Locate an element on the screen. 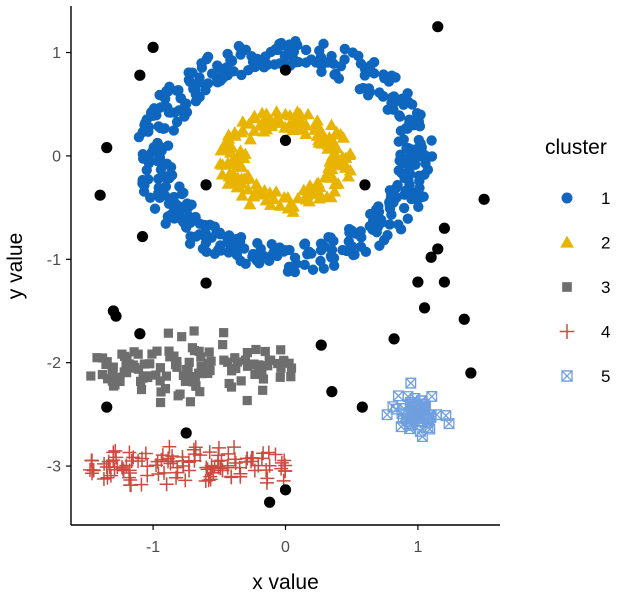  legend-item-5: 5 is located at coordinates (585, 376).